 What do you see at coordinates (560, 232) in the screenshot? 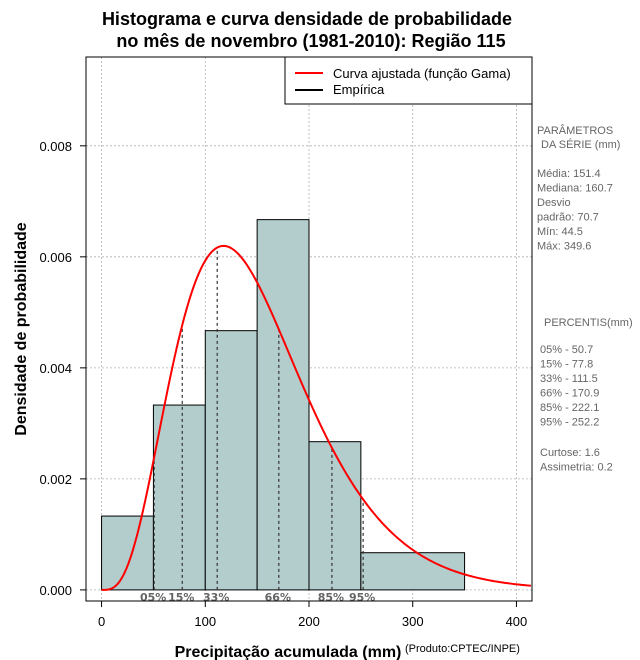
I see `stat-line: Mín: 44.5` at bounding box center [560, 232].